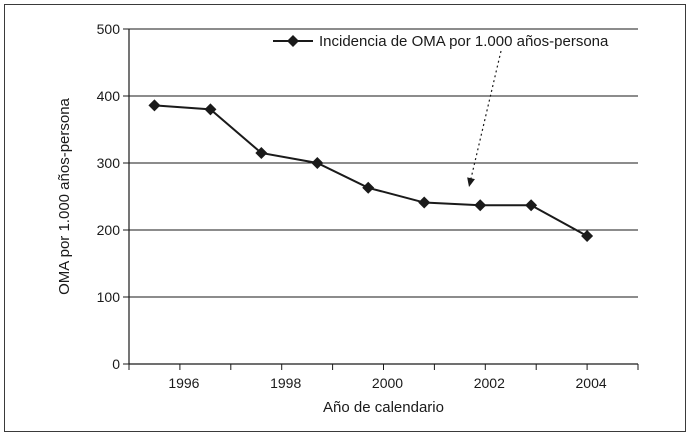 This screenshot has height=447, width=692. What do you see at coordinates (591, 383) in the screenshot?
I see `x-tick-label-2004: 2004` at bounding box center [591, 383].